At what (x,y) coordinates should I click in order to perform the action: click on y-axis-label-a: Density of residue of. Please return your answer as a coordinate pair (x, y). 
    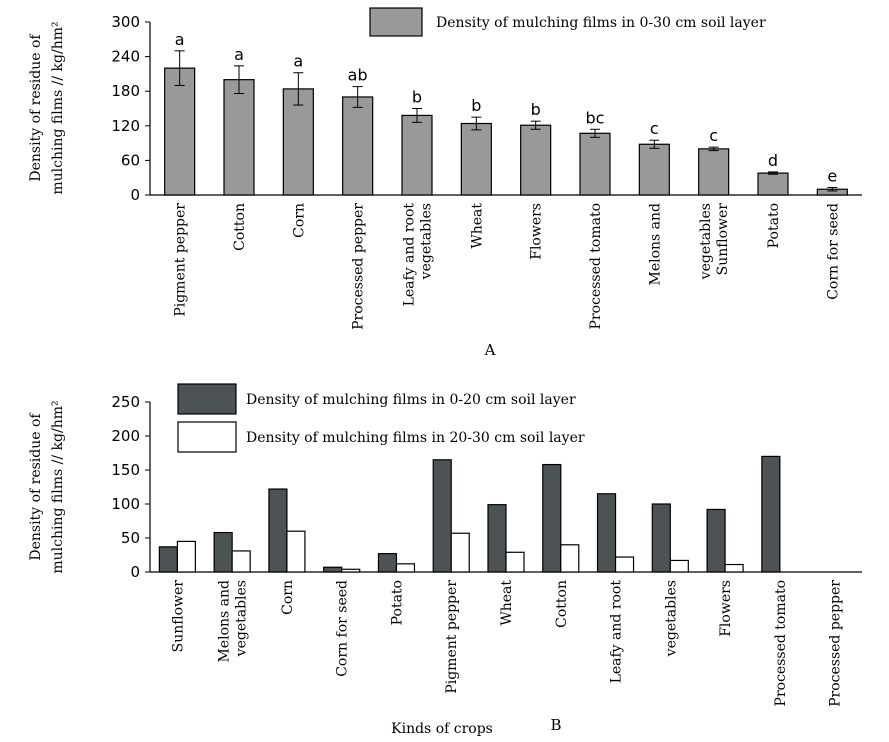
    Looking at the image, I should click on (36, 107).